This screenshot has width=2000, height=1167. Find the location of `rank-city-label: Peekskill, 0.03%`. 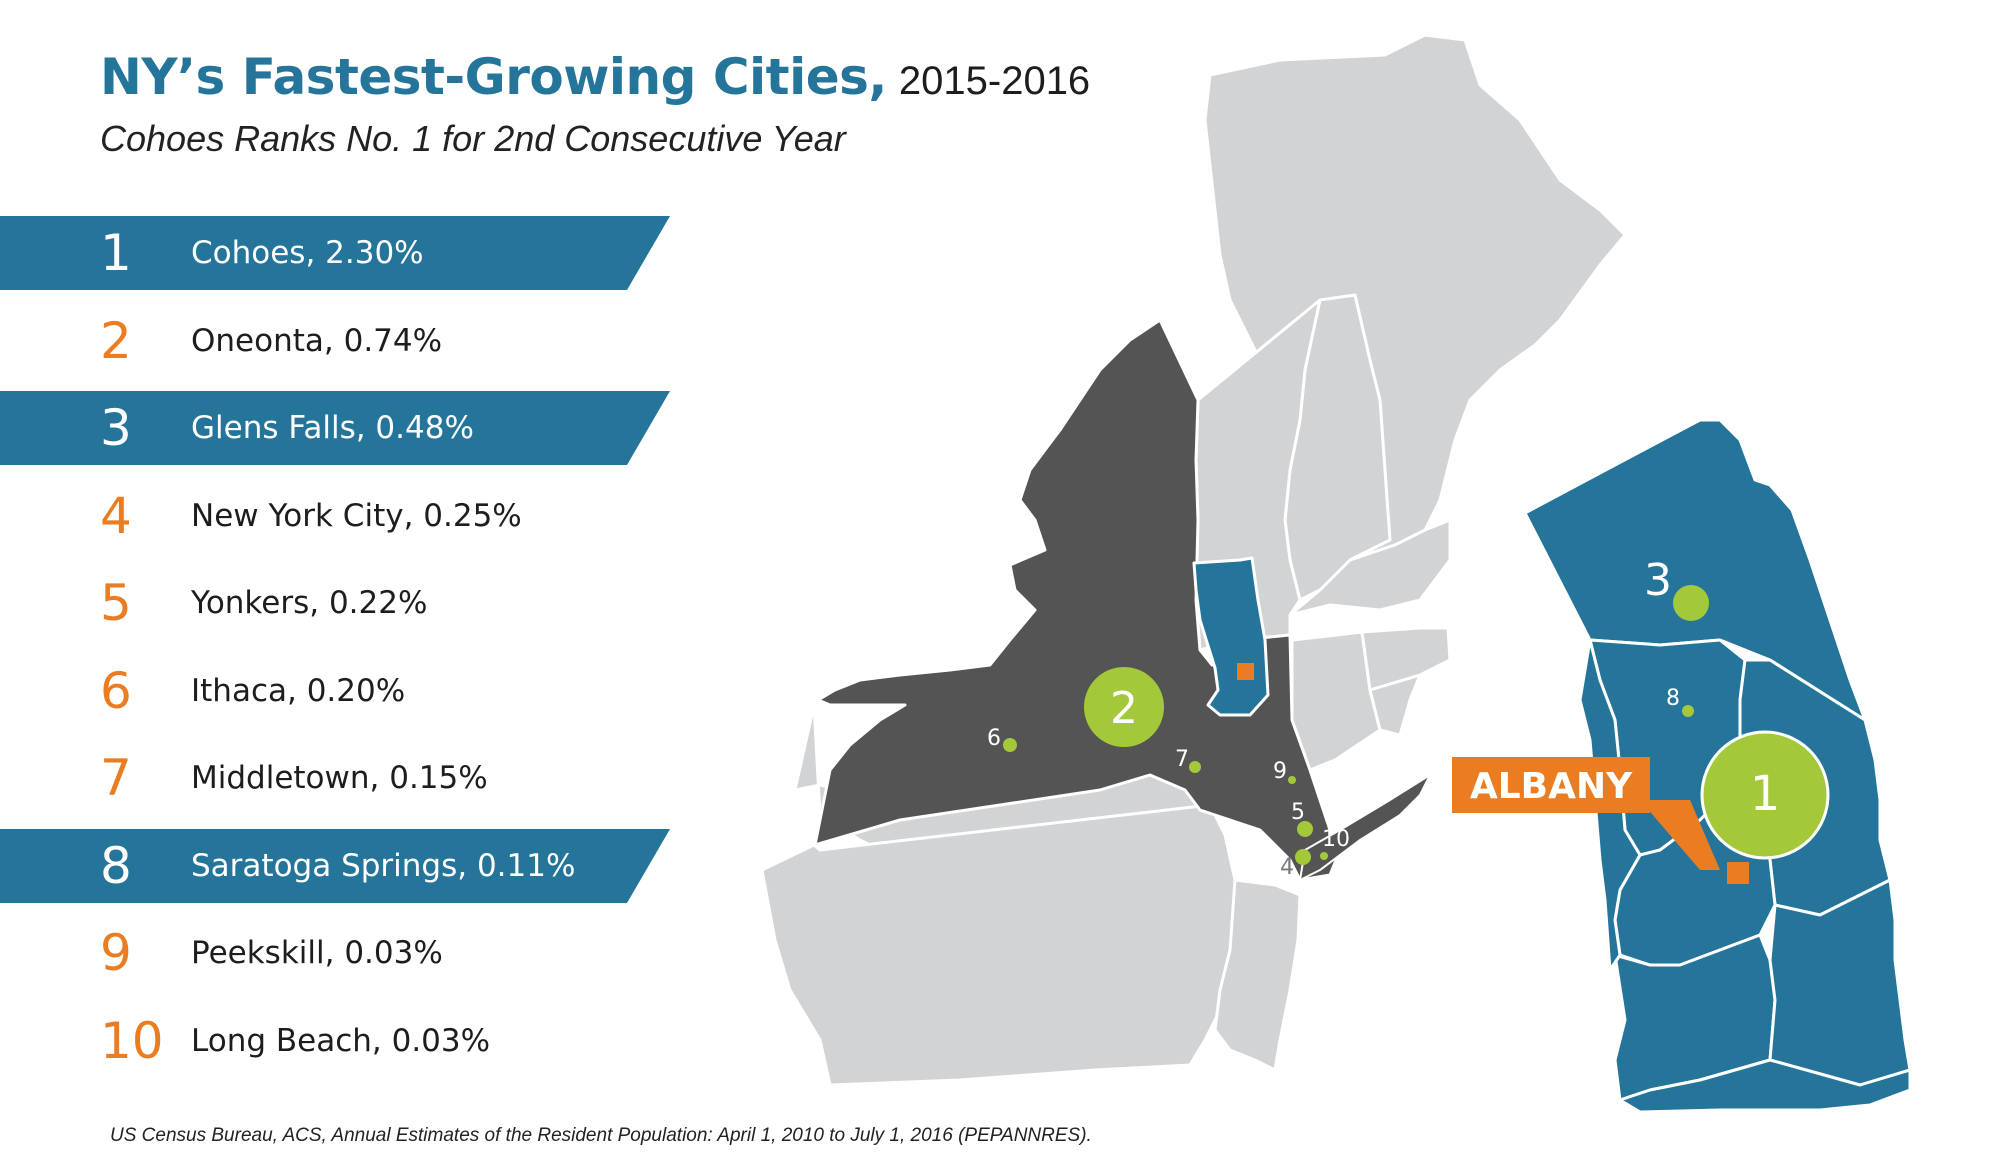

rank-city-label: Peekskill, 0.03% is located at coordinates (317, 953).